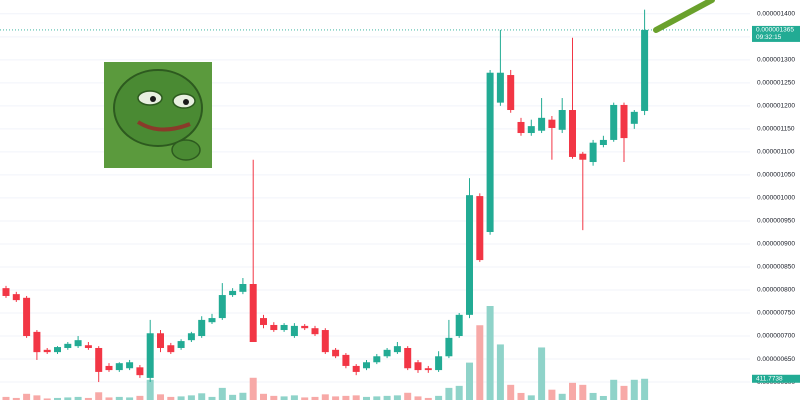 The width and height of the screenshot is (800, 400). I want to click on y-tick-label: 0.000000750, so click(776, 313).